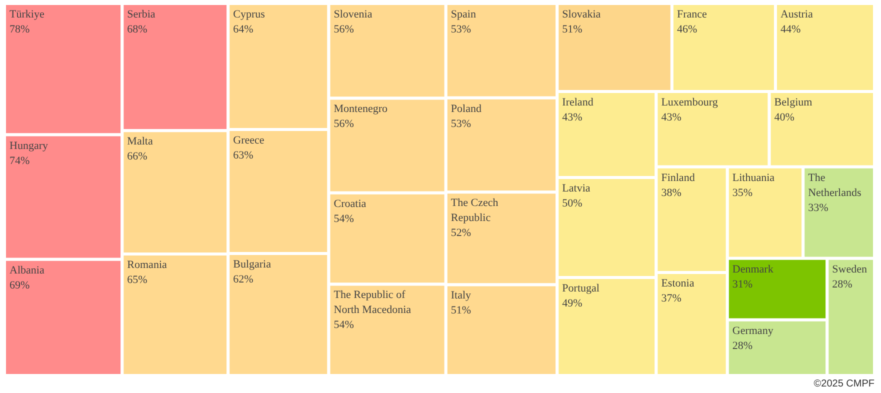 This screenshot has width=881, height=393. What do you see at coordinates (753, 269) in the screenshot?
I see `category-label: Denmark` at bounding box center [753, 269].